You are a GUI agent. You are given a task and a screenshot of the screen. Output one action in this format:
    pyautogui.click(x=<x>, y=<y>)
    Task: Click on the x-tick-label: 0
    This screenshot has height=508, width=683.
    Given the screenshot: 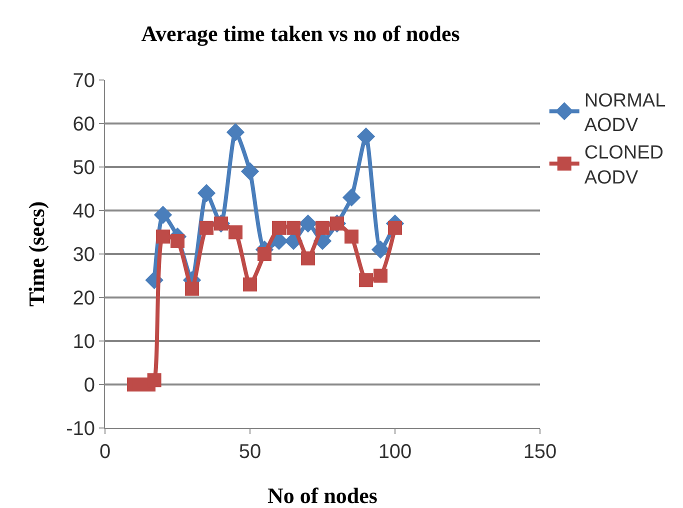 What is the action you would take?
    pyautogui.click(x=105, y=452)
    